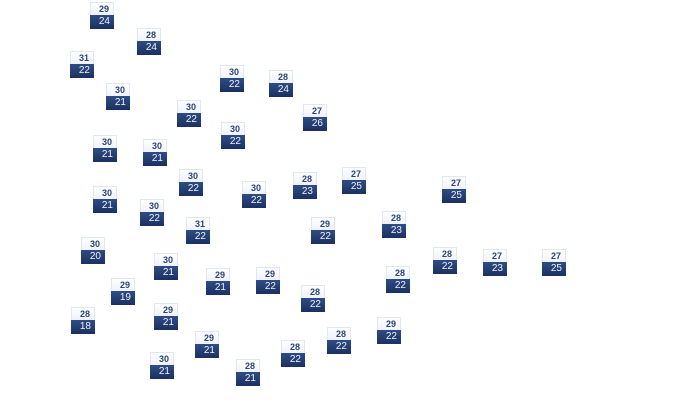  I want to click on low-temperature: 19, so click(123, 298).